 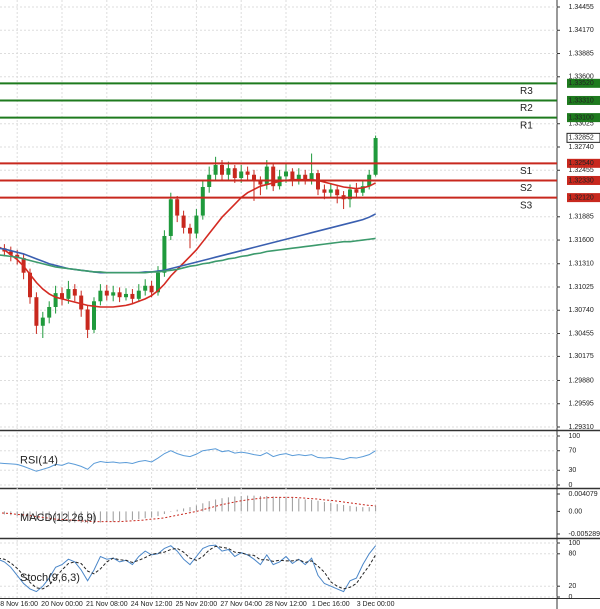 What do you see at coordinates (188, 460) in the screenshot?
I see `indicator-line` at bounding box center [188, 460].